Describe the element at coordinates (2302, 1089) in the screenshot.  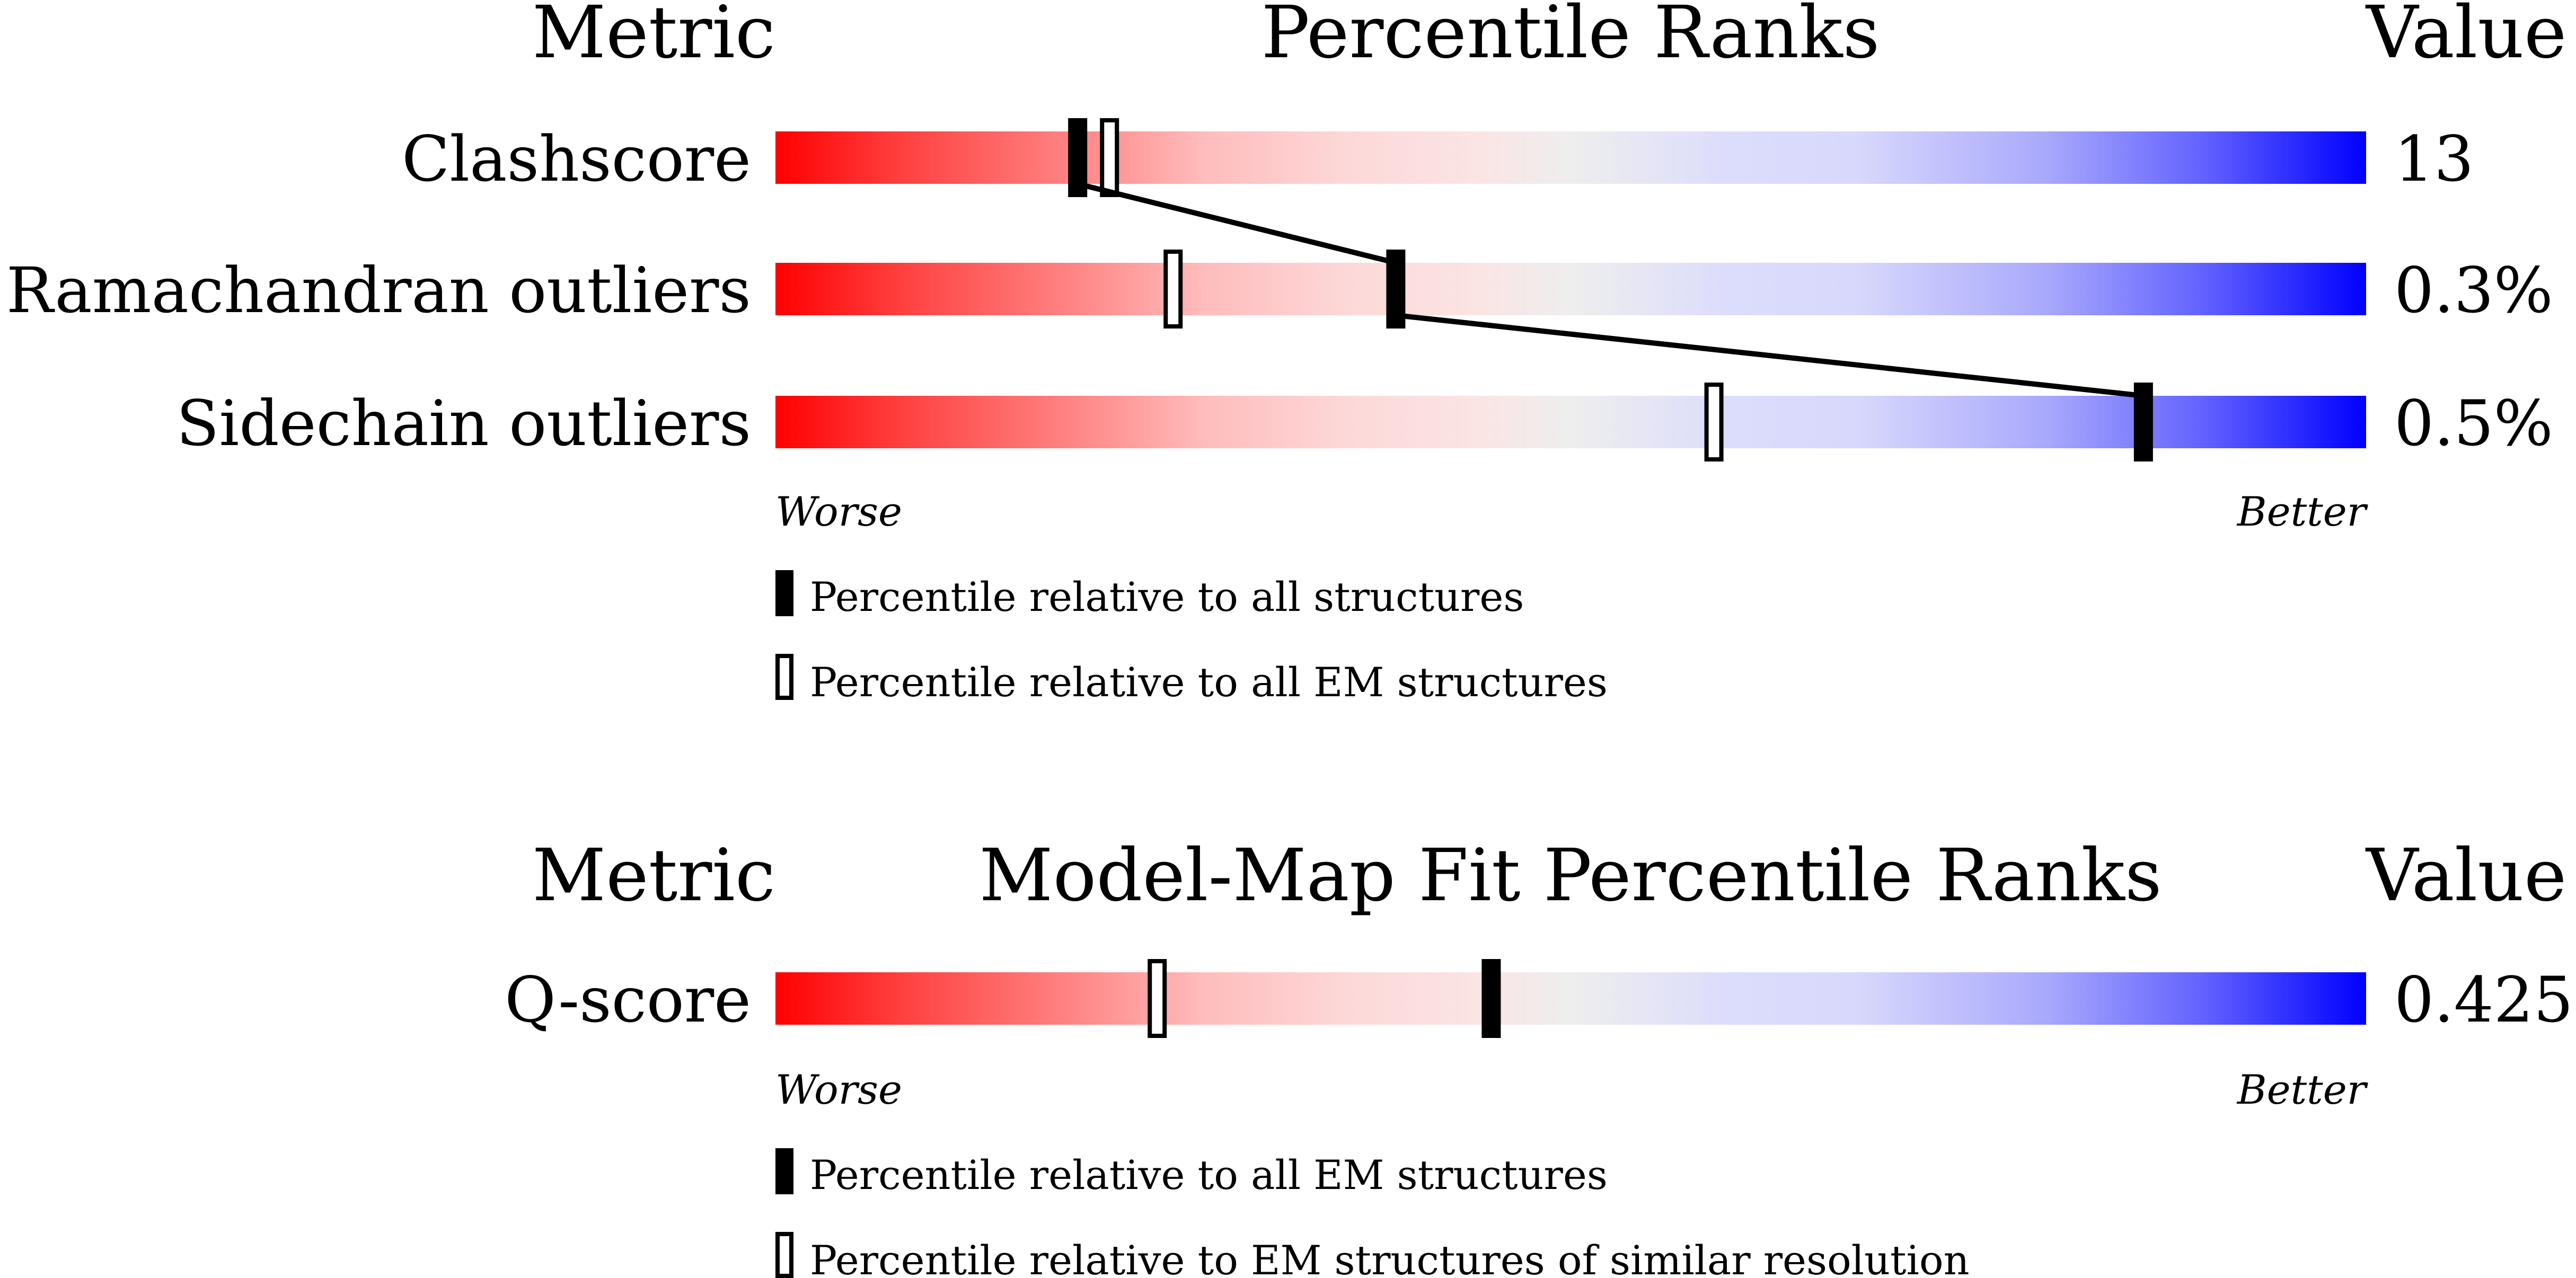
I see `better-label-2: Better` at that location.